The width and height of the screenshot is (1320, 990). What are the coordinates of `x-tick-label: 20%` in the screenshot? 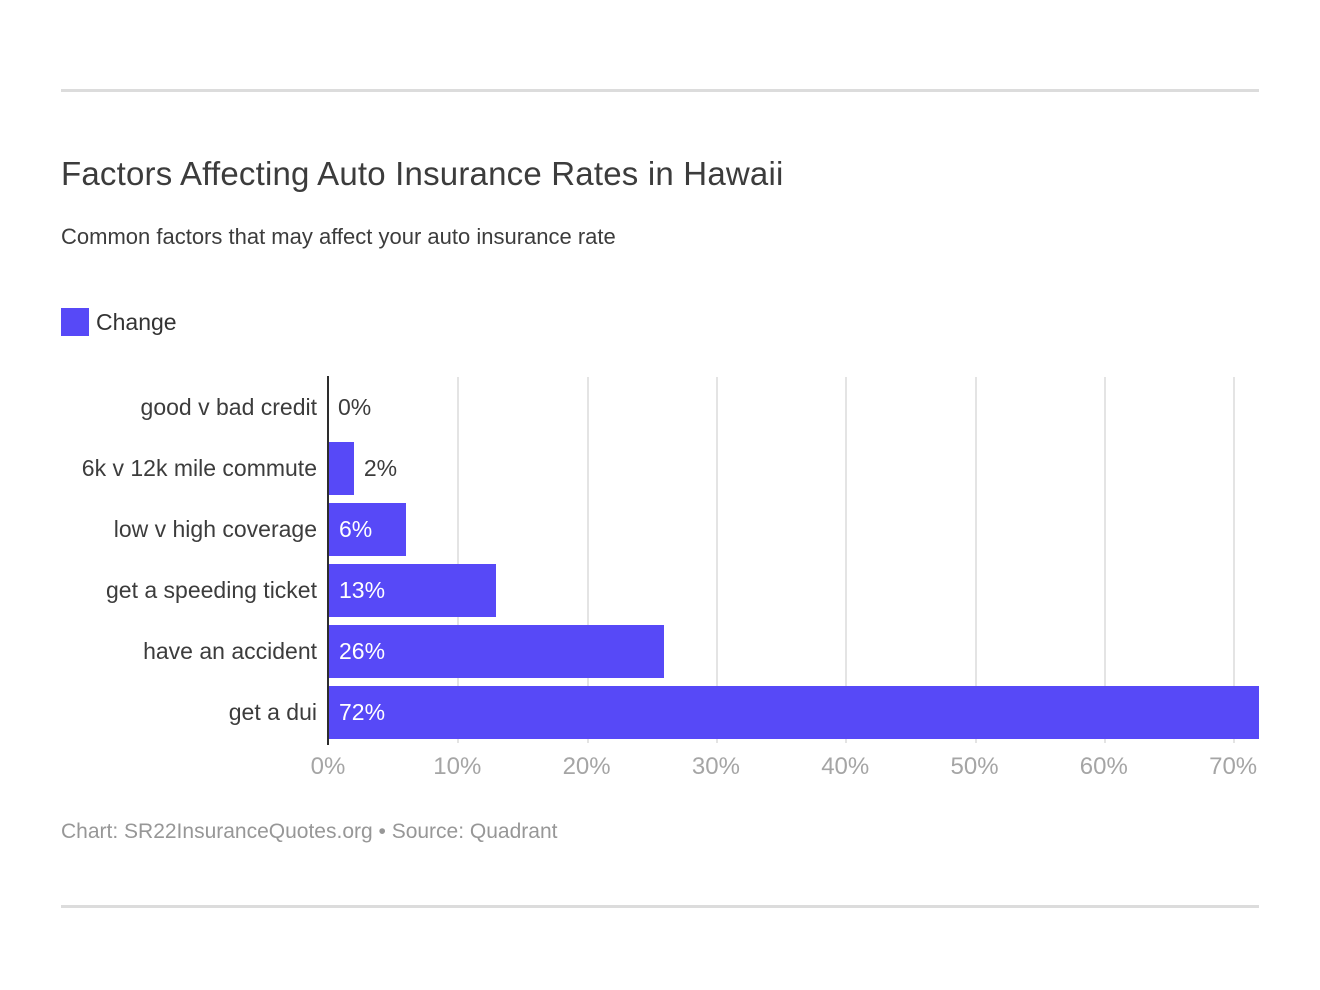 It's located at (586, 766).